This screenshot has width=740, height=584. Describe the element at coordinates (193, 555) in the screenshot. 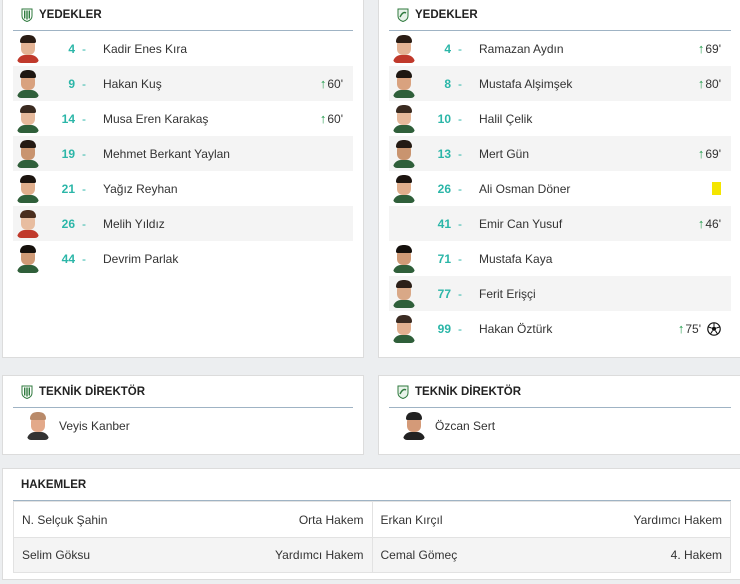

I see `referee-cell: Selim Göksu Yardımcı Hakem` at that location.